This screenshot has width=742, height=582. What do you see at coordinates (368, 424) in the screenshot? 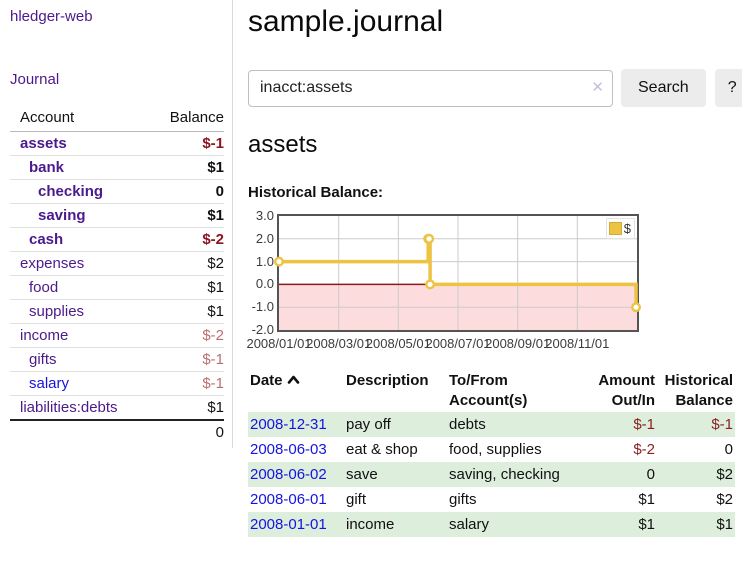
I see `transaction-description: pay off` at bounding box center [368, 424].